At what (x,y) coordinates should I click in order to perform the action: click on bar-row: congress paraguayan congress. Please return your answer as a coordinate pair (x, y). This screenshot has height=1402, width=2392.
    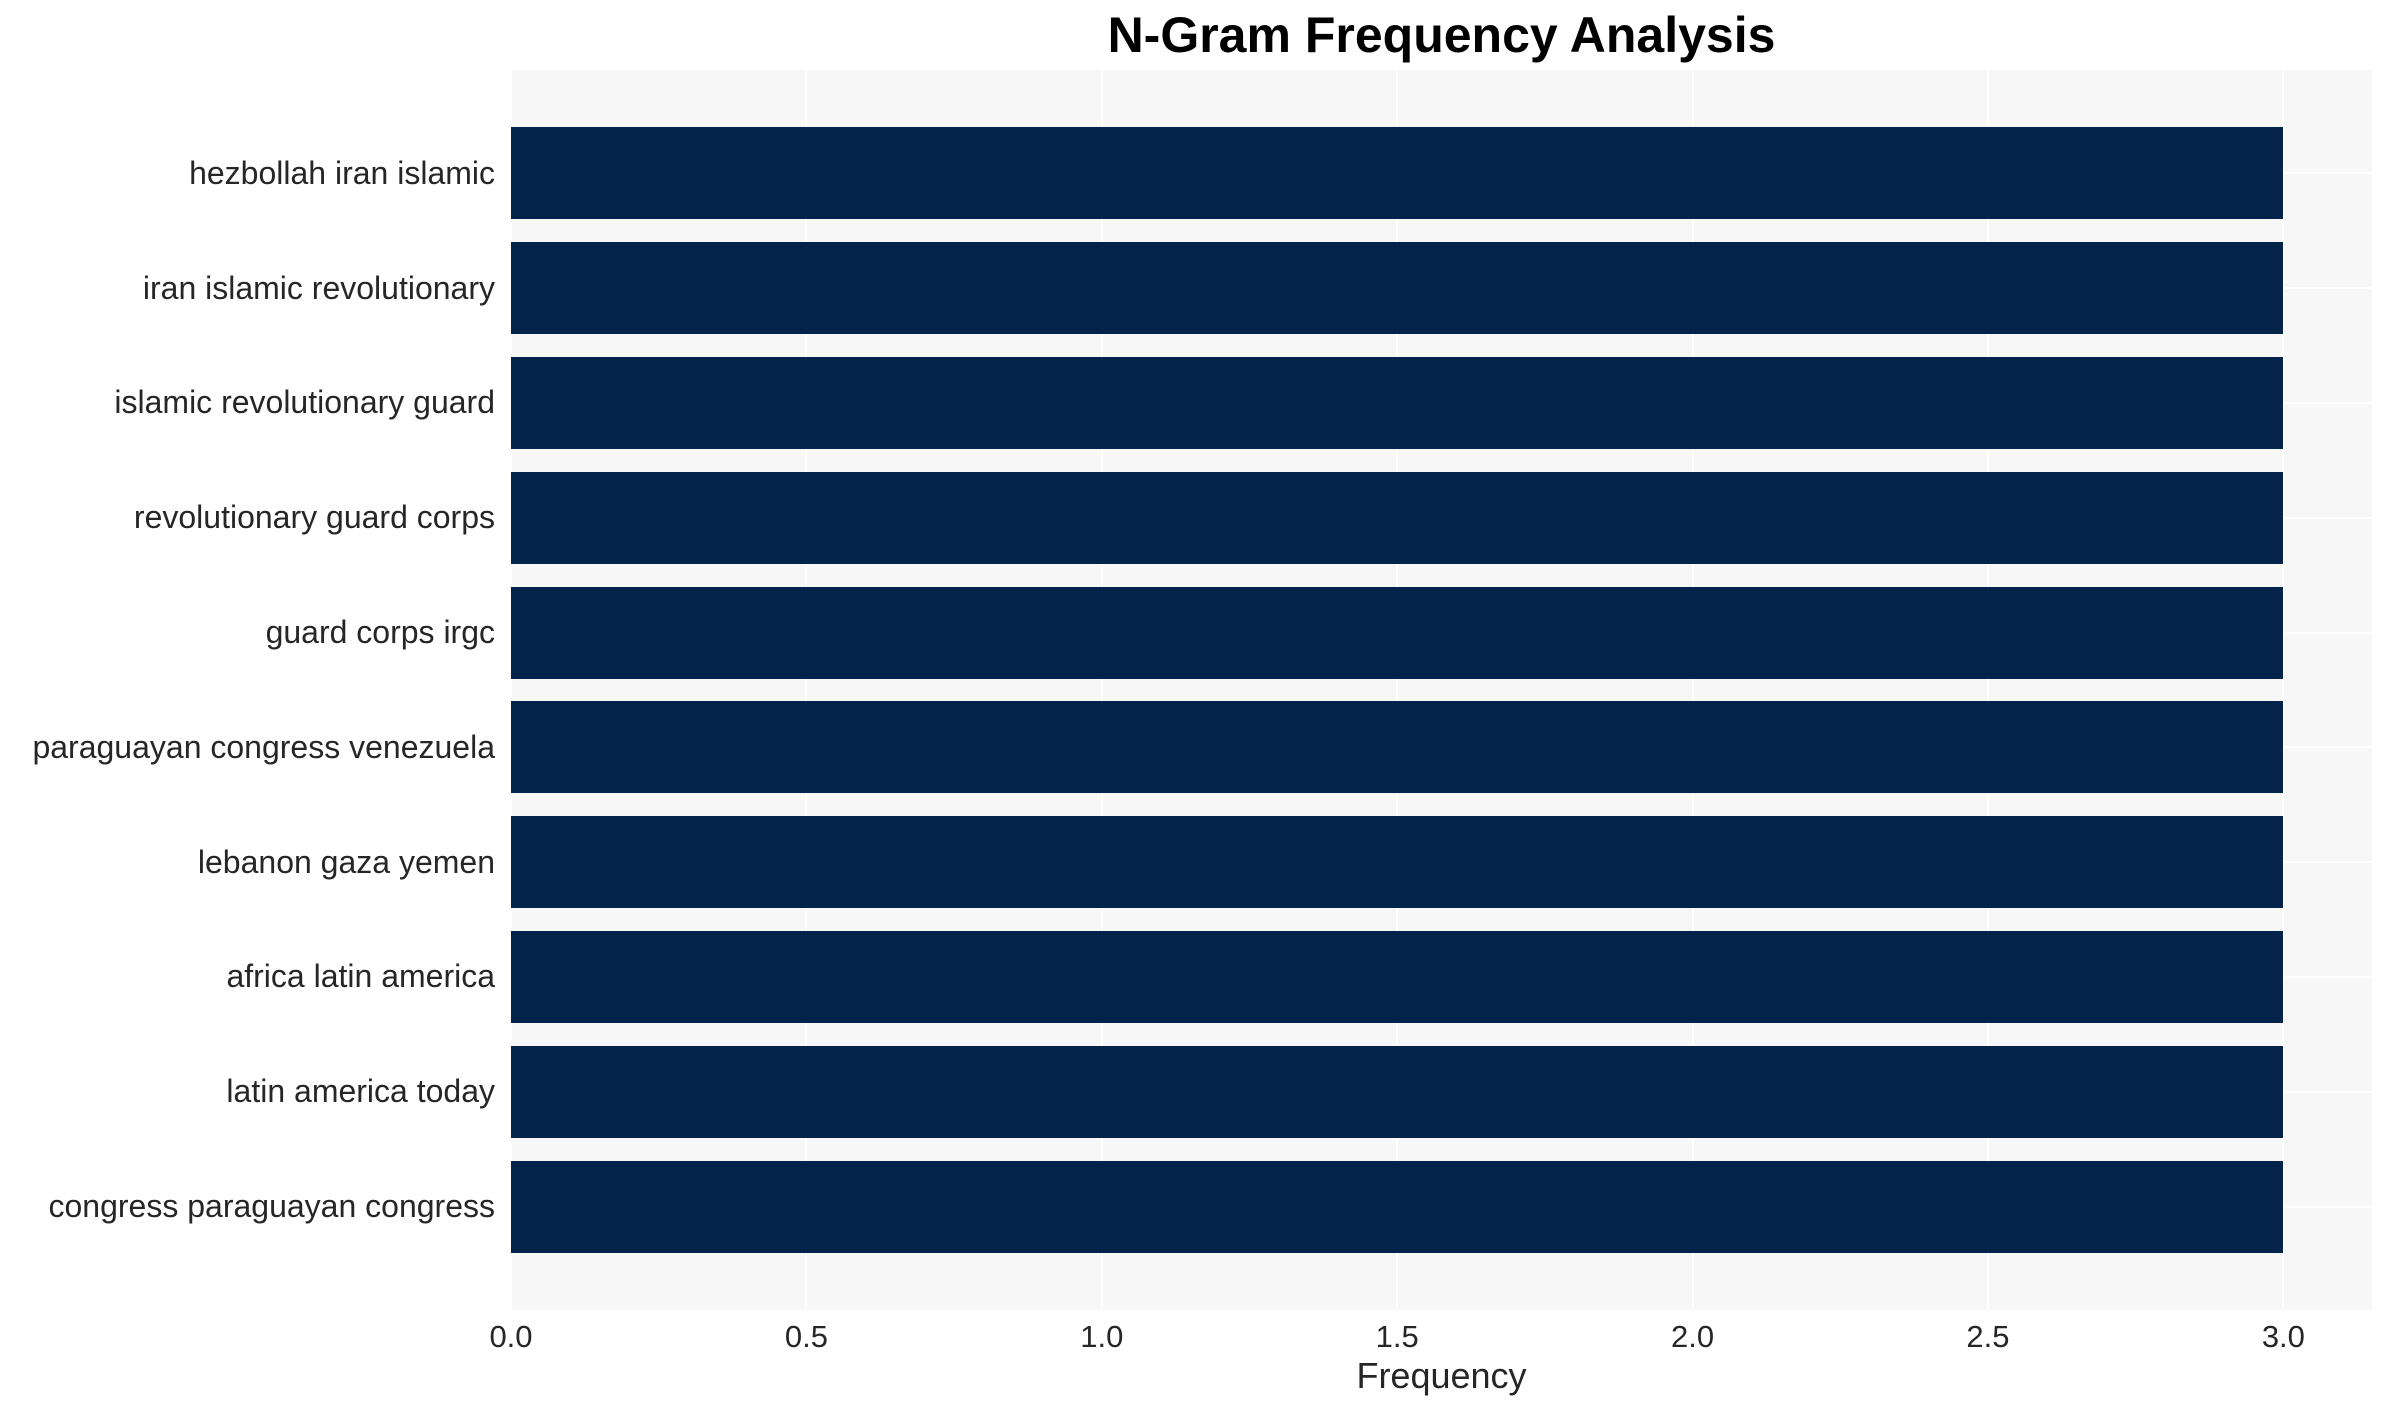
    Looking at the image, I should click on (1186, 1206).